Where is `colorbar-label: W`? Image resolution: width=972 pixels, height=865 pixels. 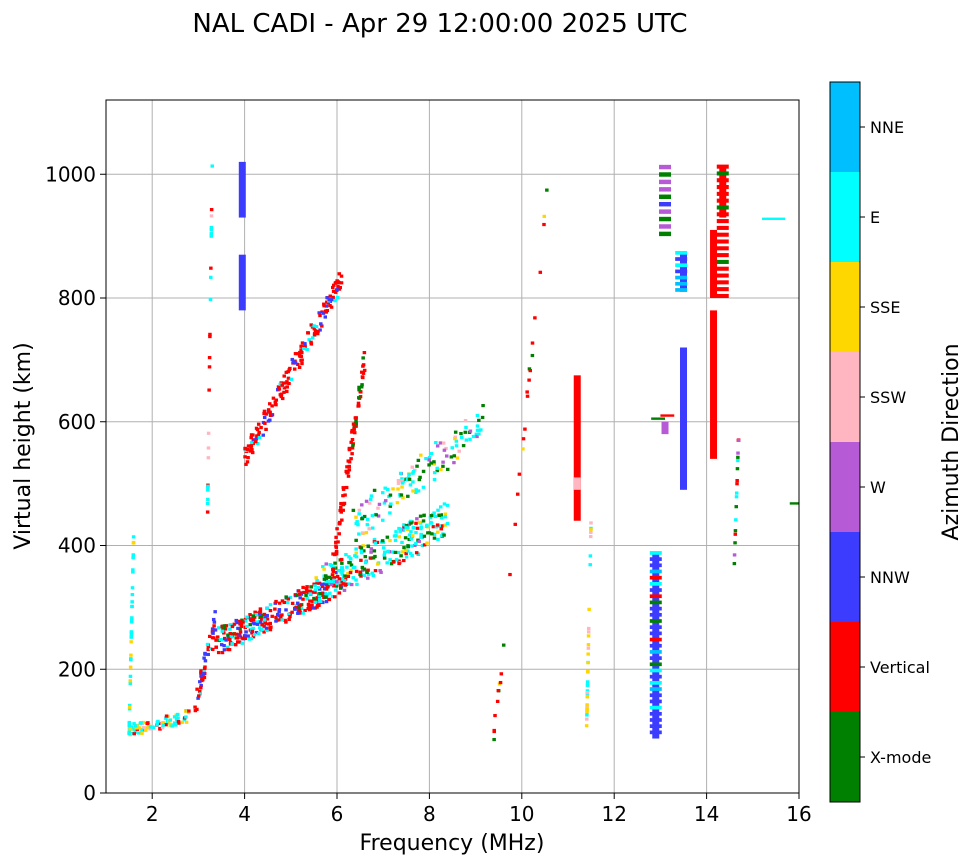
colorbar-label: W is located at coordinates (878, 487).